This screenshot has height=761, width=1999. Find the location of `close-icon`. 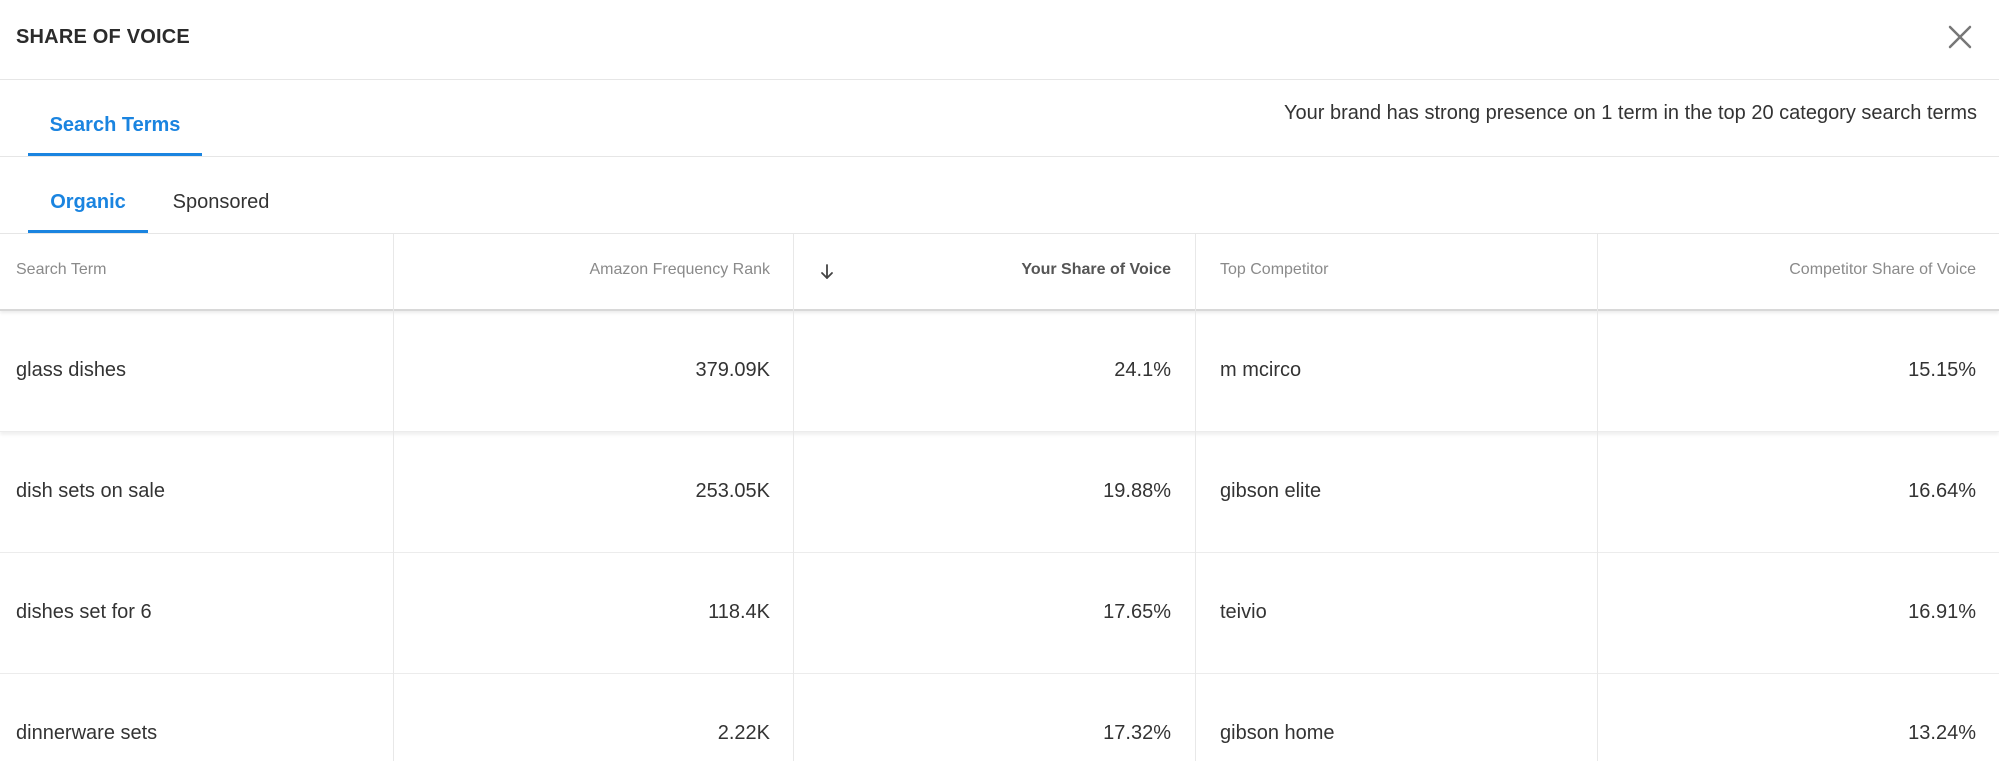

close-icon is located at coordinates (1960, 37).